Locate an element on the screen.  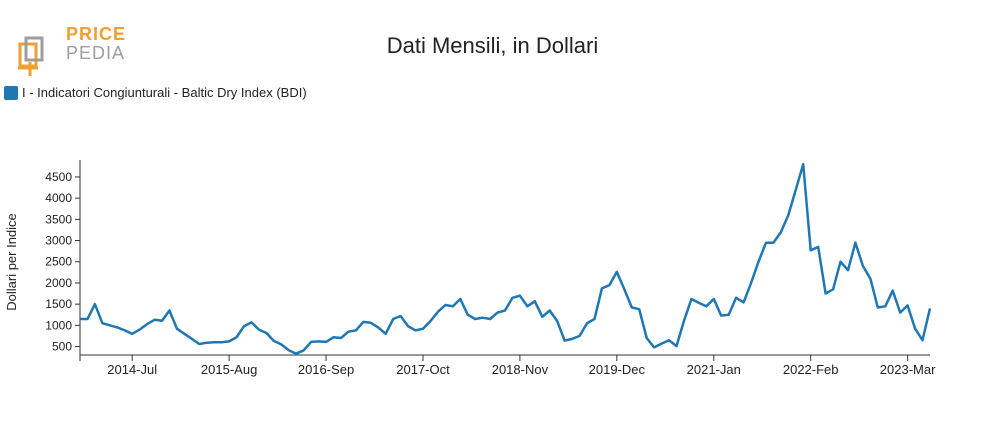
x-tick-label: 2016-Sep is located at coordinates (326, 369).